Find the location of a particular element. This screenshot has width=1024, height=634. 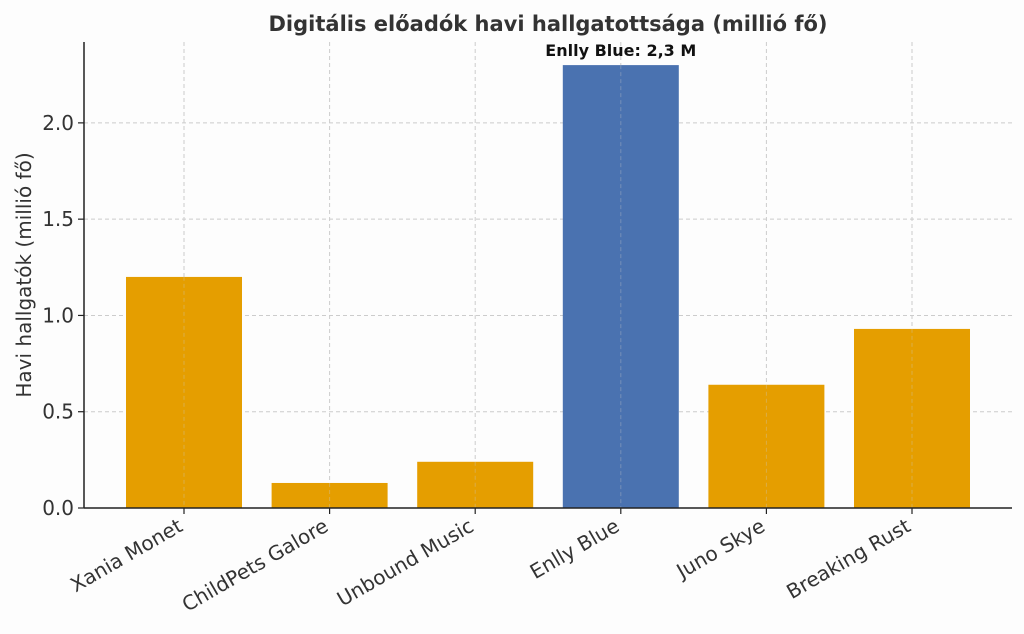

y-tick-label: 0.0 is located at coordinates (58, 508).